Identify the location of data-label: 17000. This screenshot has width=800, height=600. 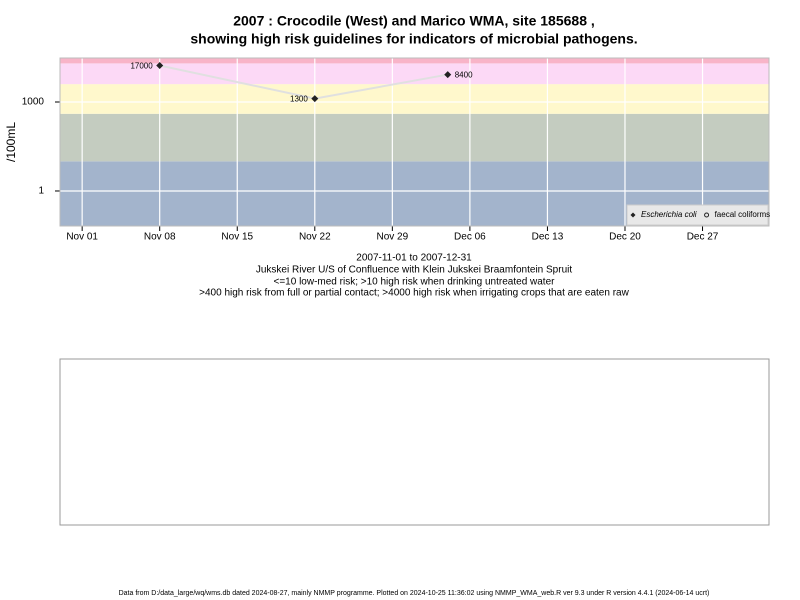
(141, 66).